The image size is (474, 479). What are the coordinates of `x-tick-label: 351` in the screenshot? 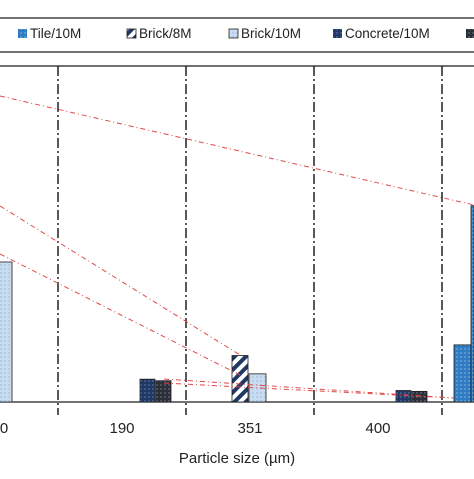 It's located at (249, 428).